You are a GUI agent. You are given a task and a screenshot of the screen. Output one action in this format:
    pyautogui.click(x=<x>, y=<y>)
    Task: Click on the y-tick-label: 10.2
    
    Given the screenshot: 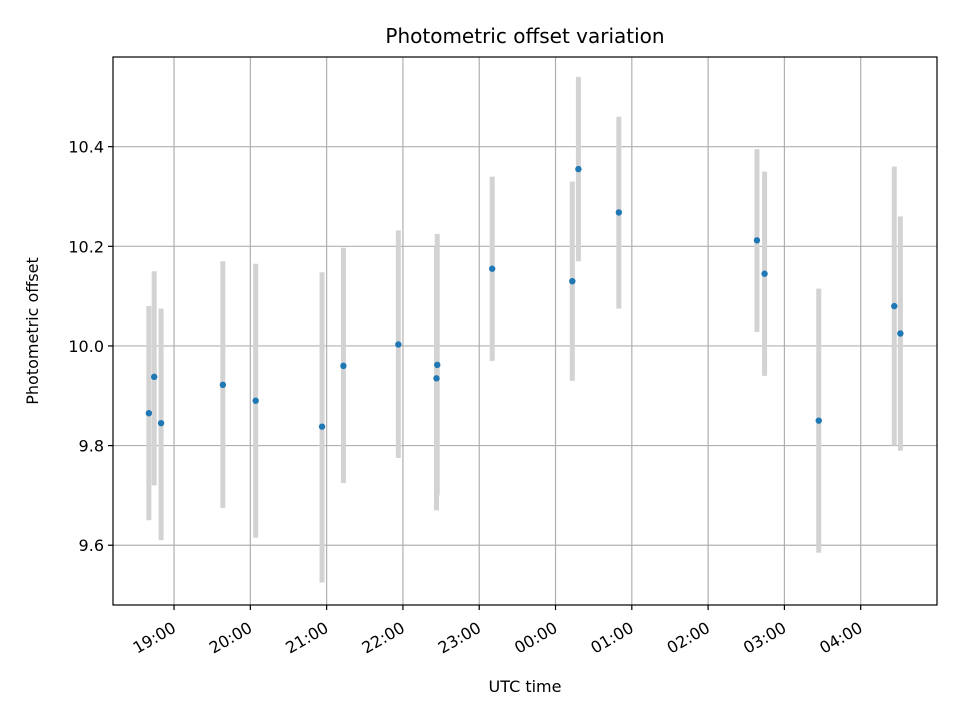 What is the action you would take?
    pyautogui.click(x=86, y=246)
    